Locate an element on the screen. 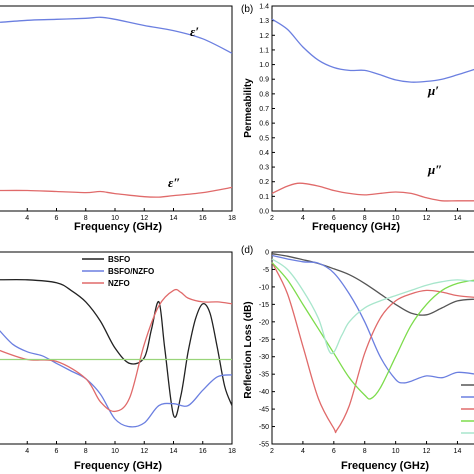 The width and height of the screenshot is (474, 474). panel-d-ytick-label-2: -10 is located at coordinates (264, 287).